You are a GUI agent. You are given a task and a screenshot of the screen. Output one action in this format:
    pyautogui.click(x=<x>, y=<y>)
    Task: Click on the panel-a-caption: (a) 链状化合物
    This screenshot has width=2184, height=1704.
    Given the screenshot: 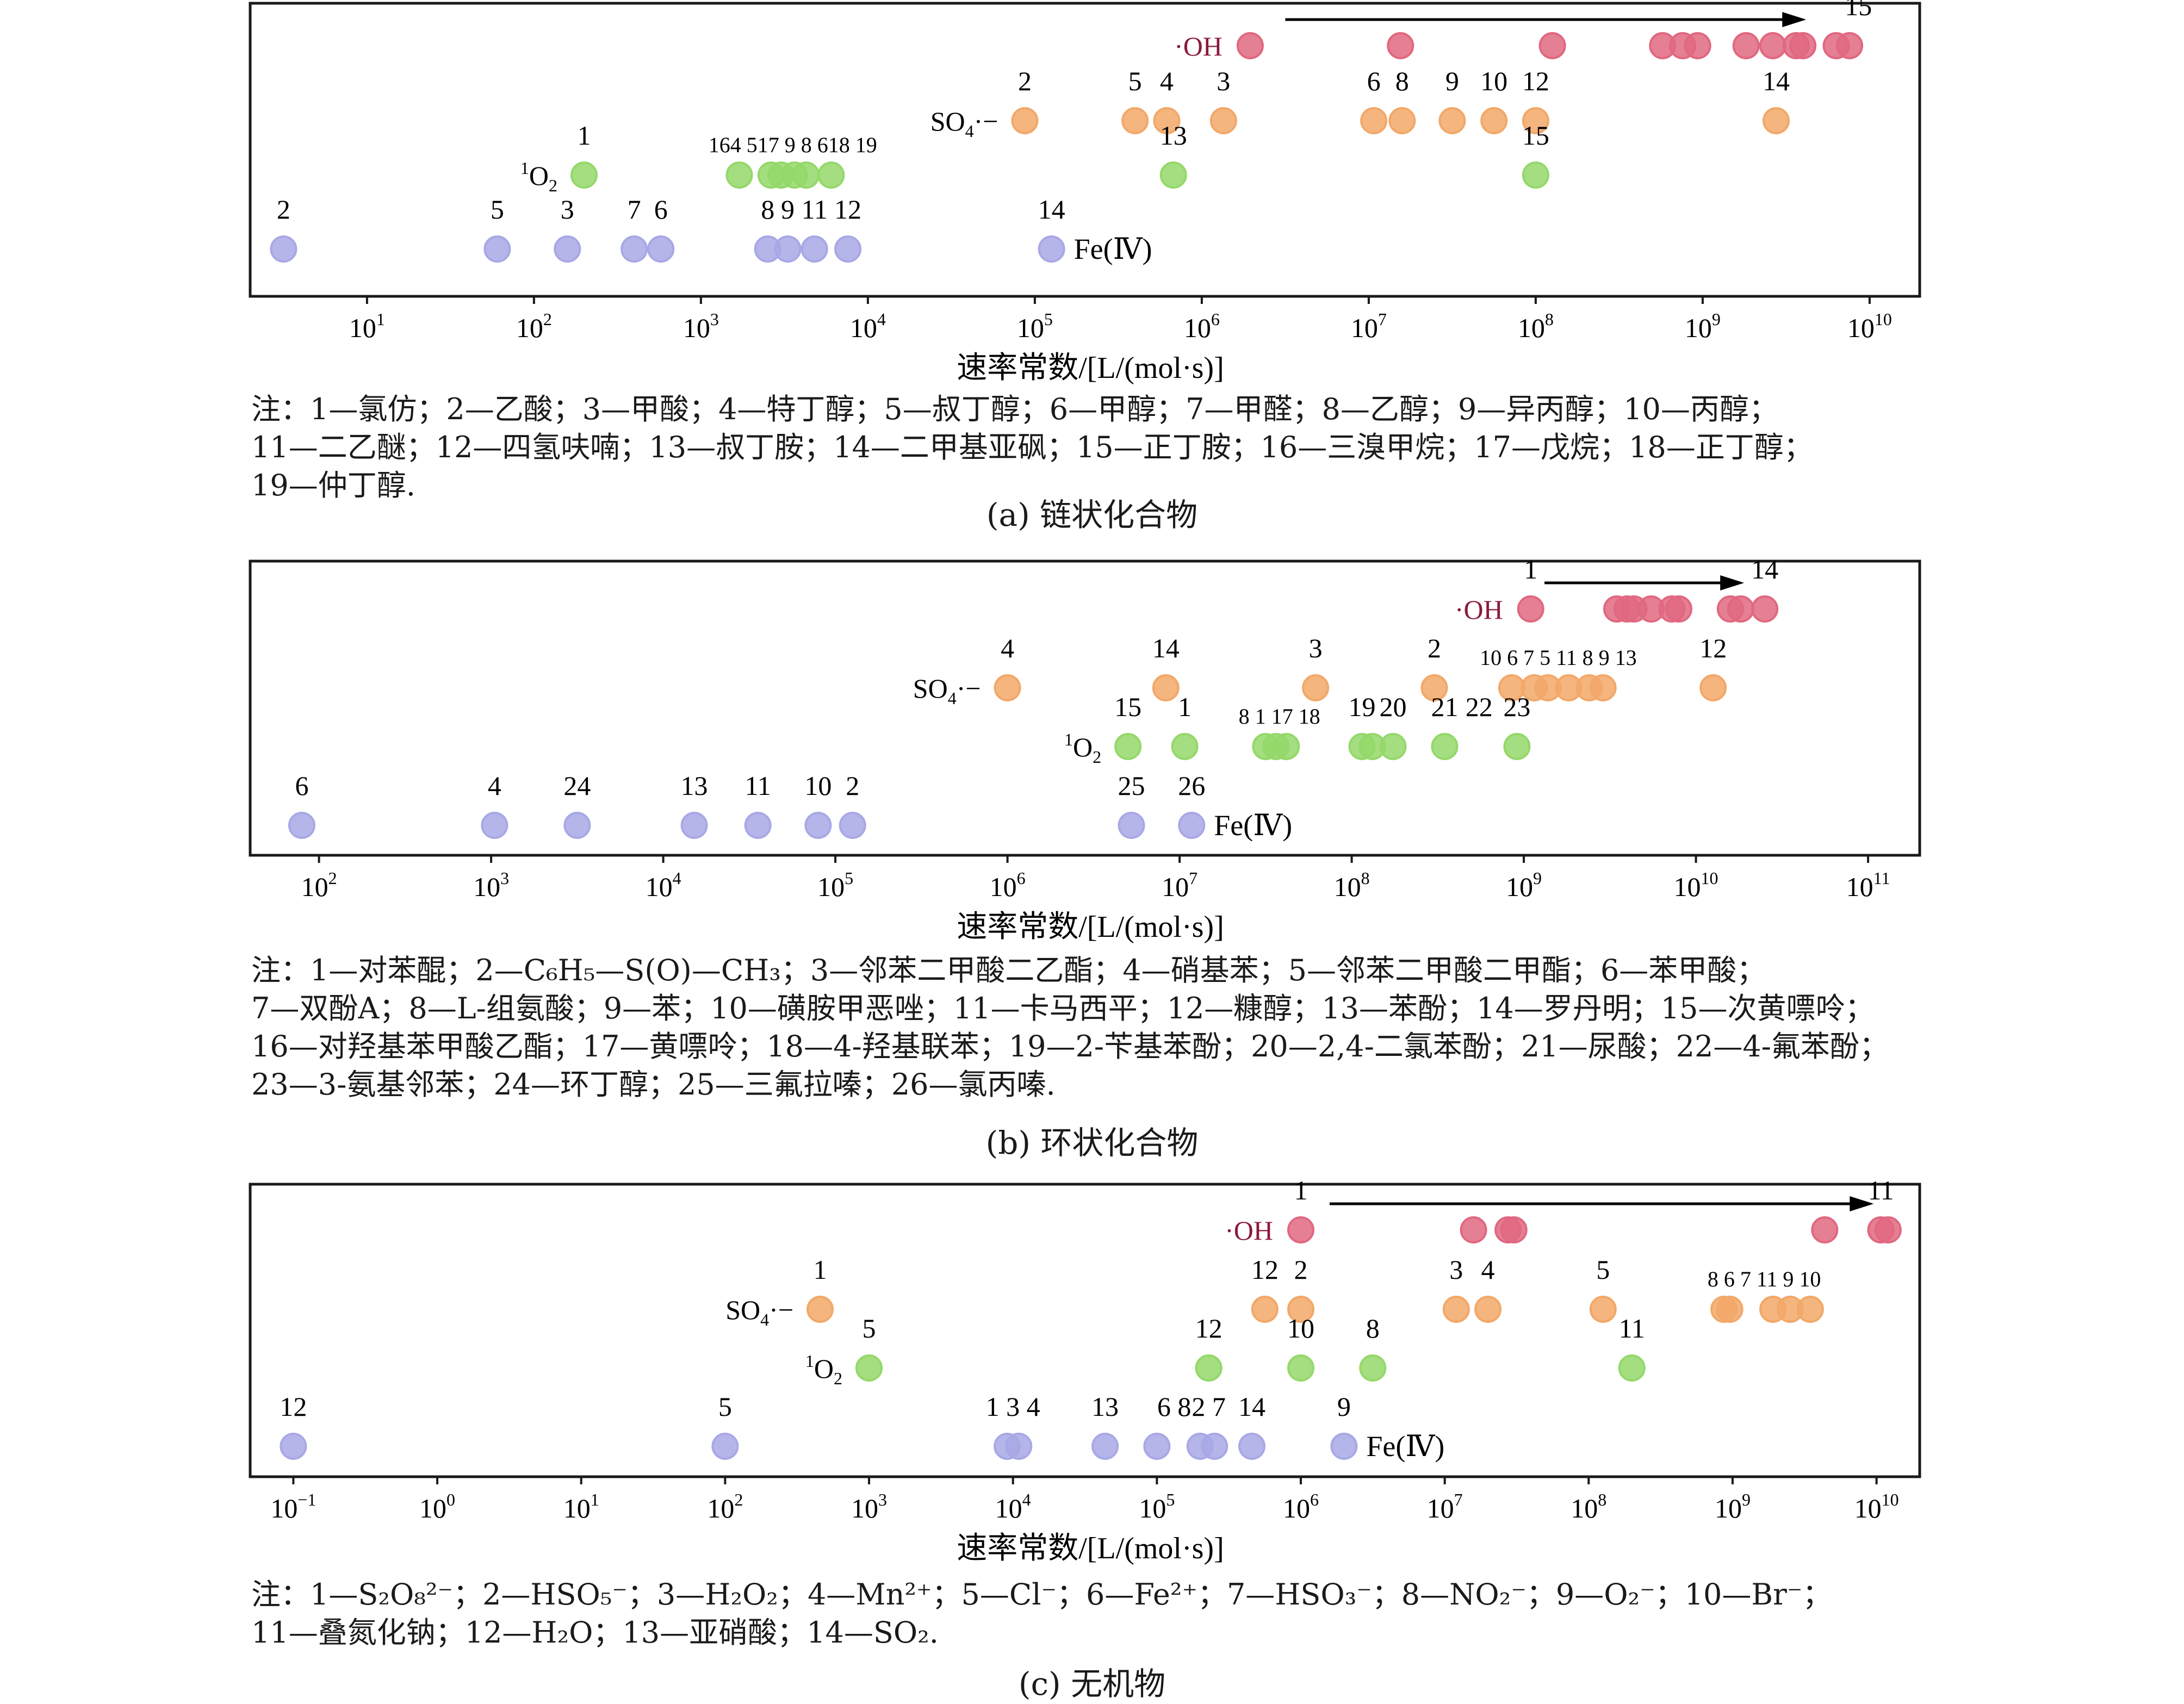 What is the action you would take?
    pyautogui.click(x=1092, y=514)
    